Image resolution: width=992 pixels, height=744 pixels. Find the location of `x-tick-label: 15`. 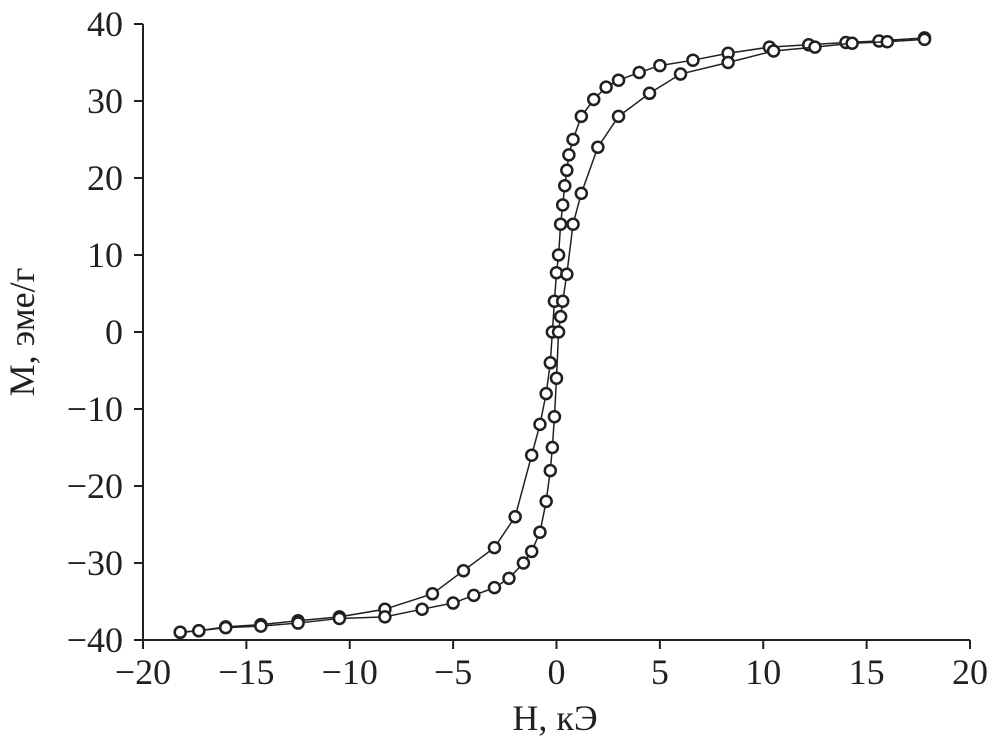

x-tick-label: 15 is located at coordinates (867, 672).